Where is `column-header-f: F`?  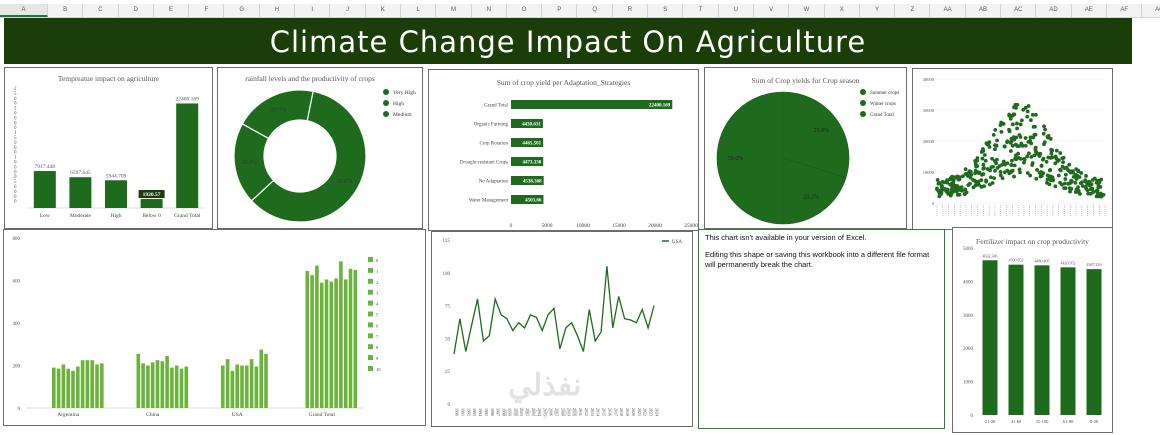 column-header-f: F is located at coordinates (207, 10).